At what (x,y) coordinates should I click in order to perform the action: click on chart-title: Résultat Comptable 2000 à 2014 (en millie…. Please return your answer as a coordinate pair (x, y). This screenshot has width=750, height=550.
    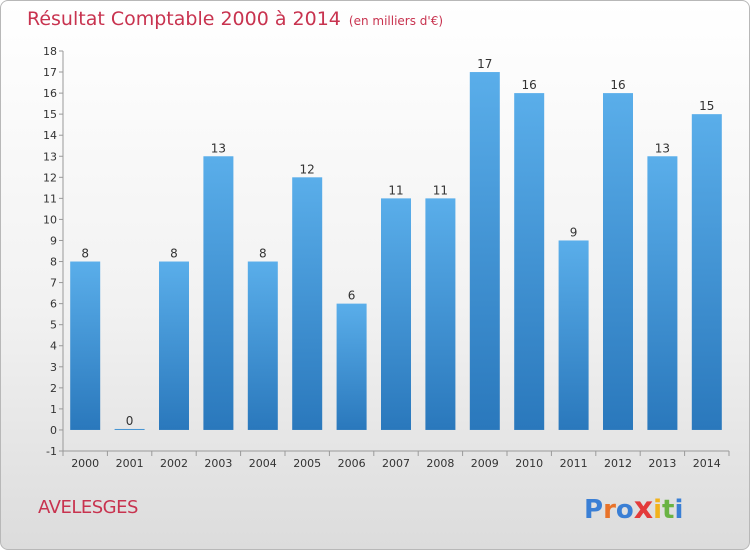
    Looking at the image, I should click on (235, 19).